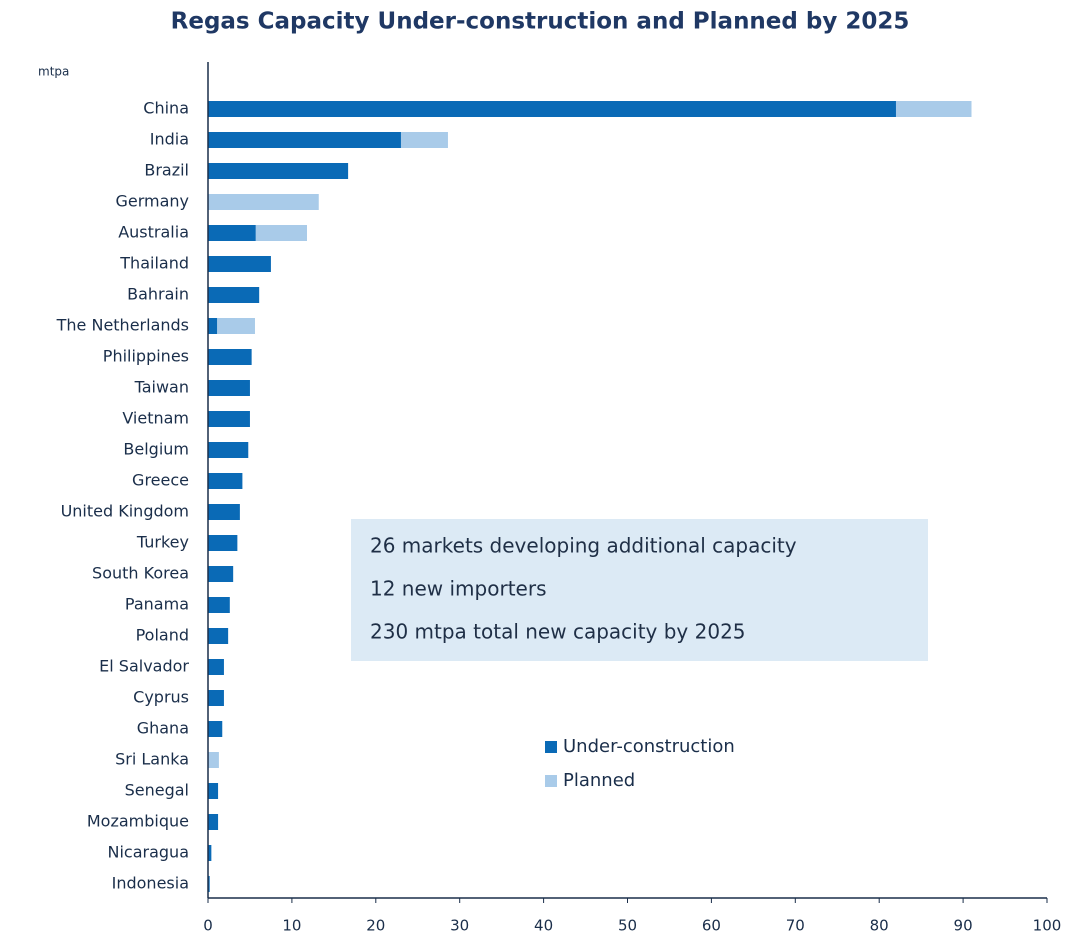  I want to click on y-tick-label: Greece, so click(160, 480).